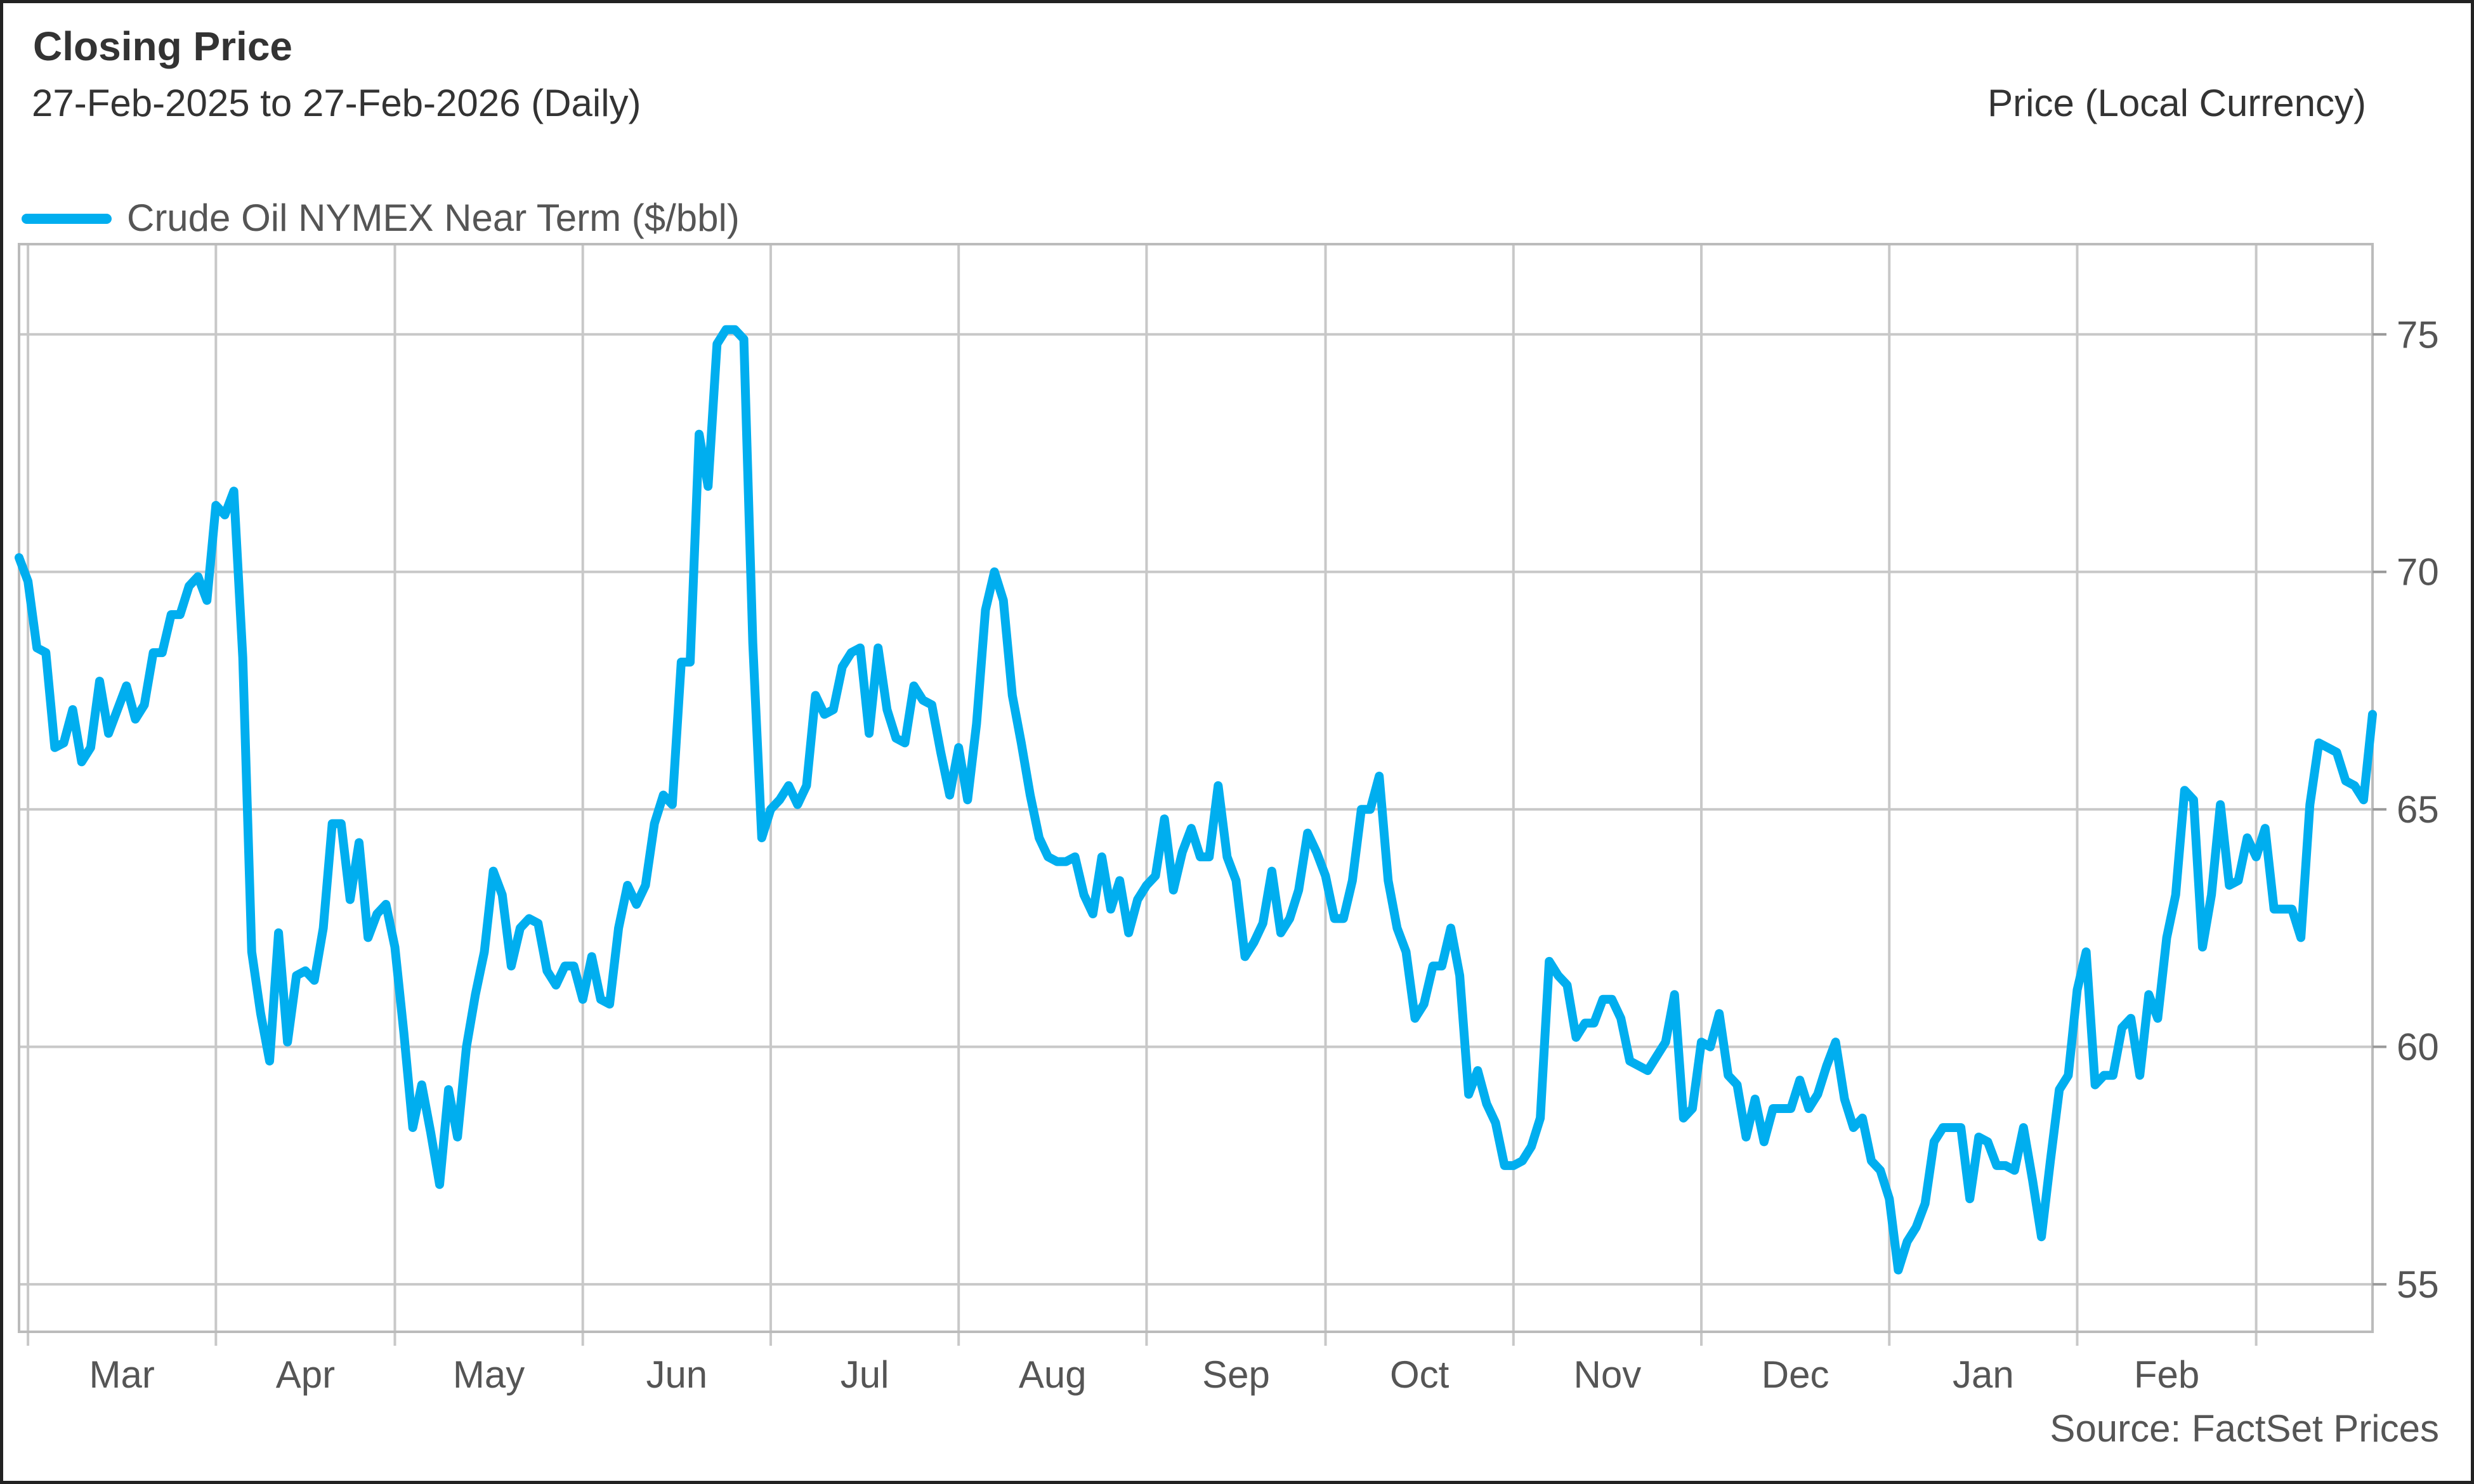 The image size is (2474, 1484). I want to click on x-tick-label: Jan, so click(1983, 1374).